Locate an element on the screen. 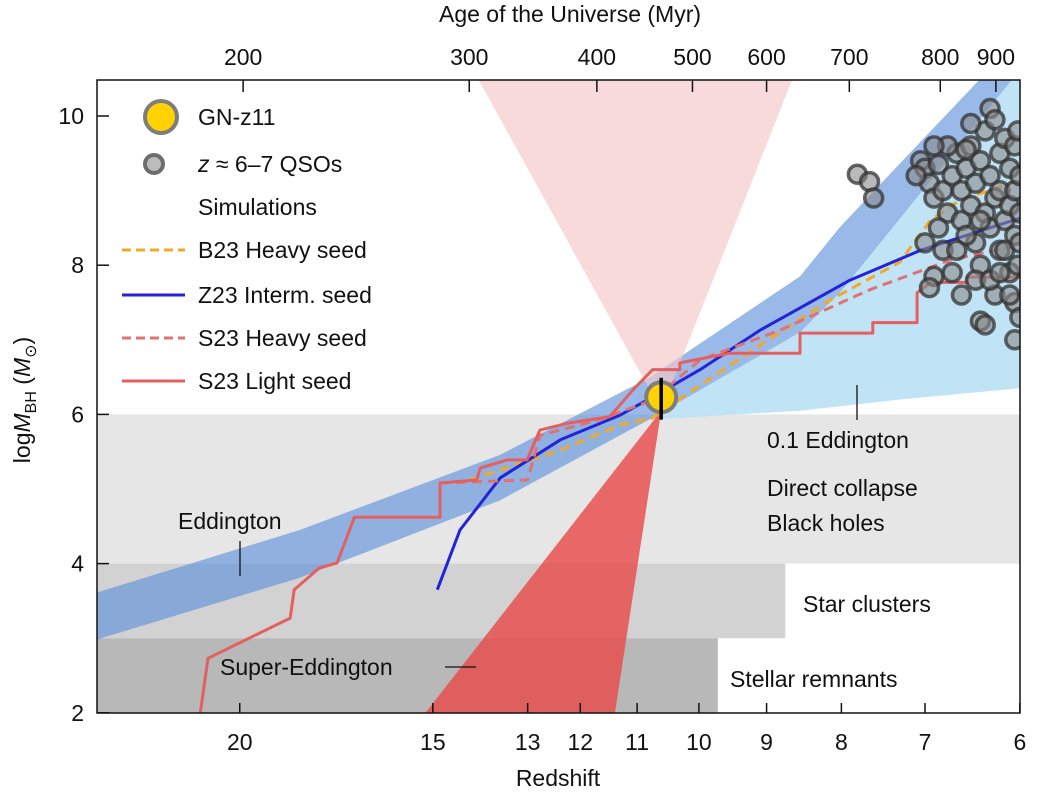 This screenshot has height=798, width=1043. top-axis-label: Age of the Universe (Myr) is located at coordinates (570, 14).